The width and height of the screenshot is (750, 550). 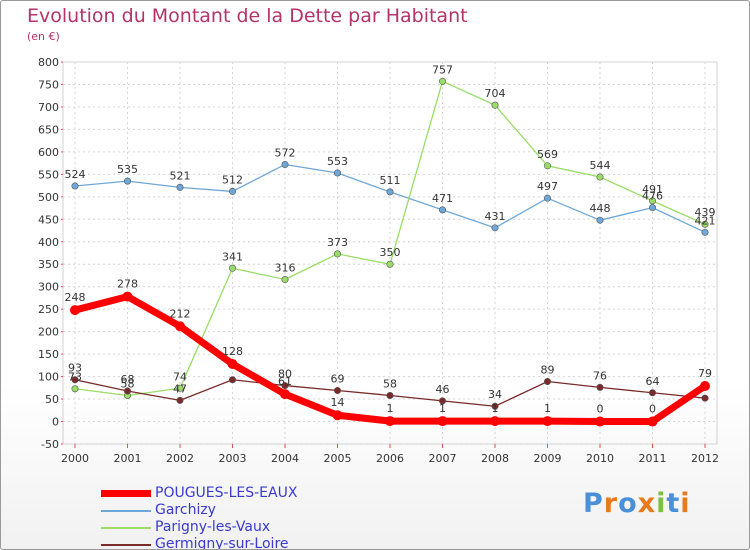 What do you see at coordinates (48, 152) in the screenshot?
I see `y-tick-label: 600` at bounding box center [48, 152].